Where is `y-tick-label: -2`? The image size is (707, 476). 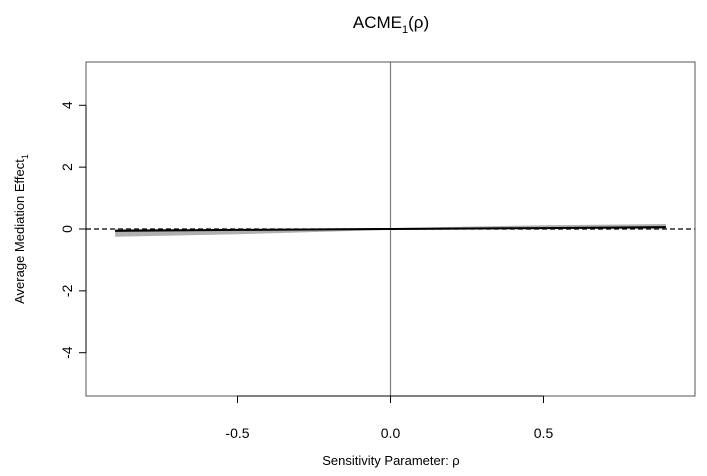
y-tick-label: -2 is located at coordinates (67, 290).